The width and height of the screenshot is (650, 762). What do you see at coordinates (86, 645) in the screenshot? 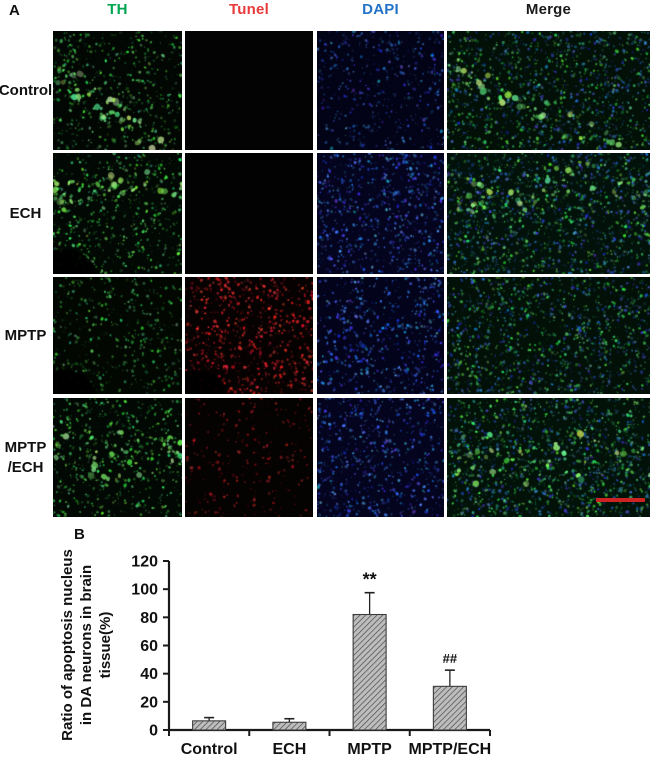
I see `y-axis-title-line-2: in DA neurons in brain` at bounding box center [86, 645].